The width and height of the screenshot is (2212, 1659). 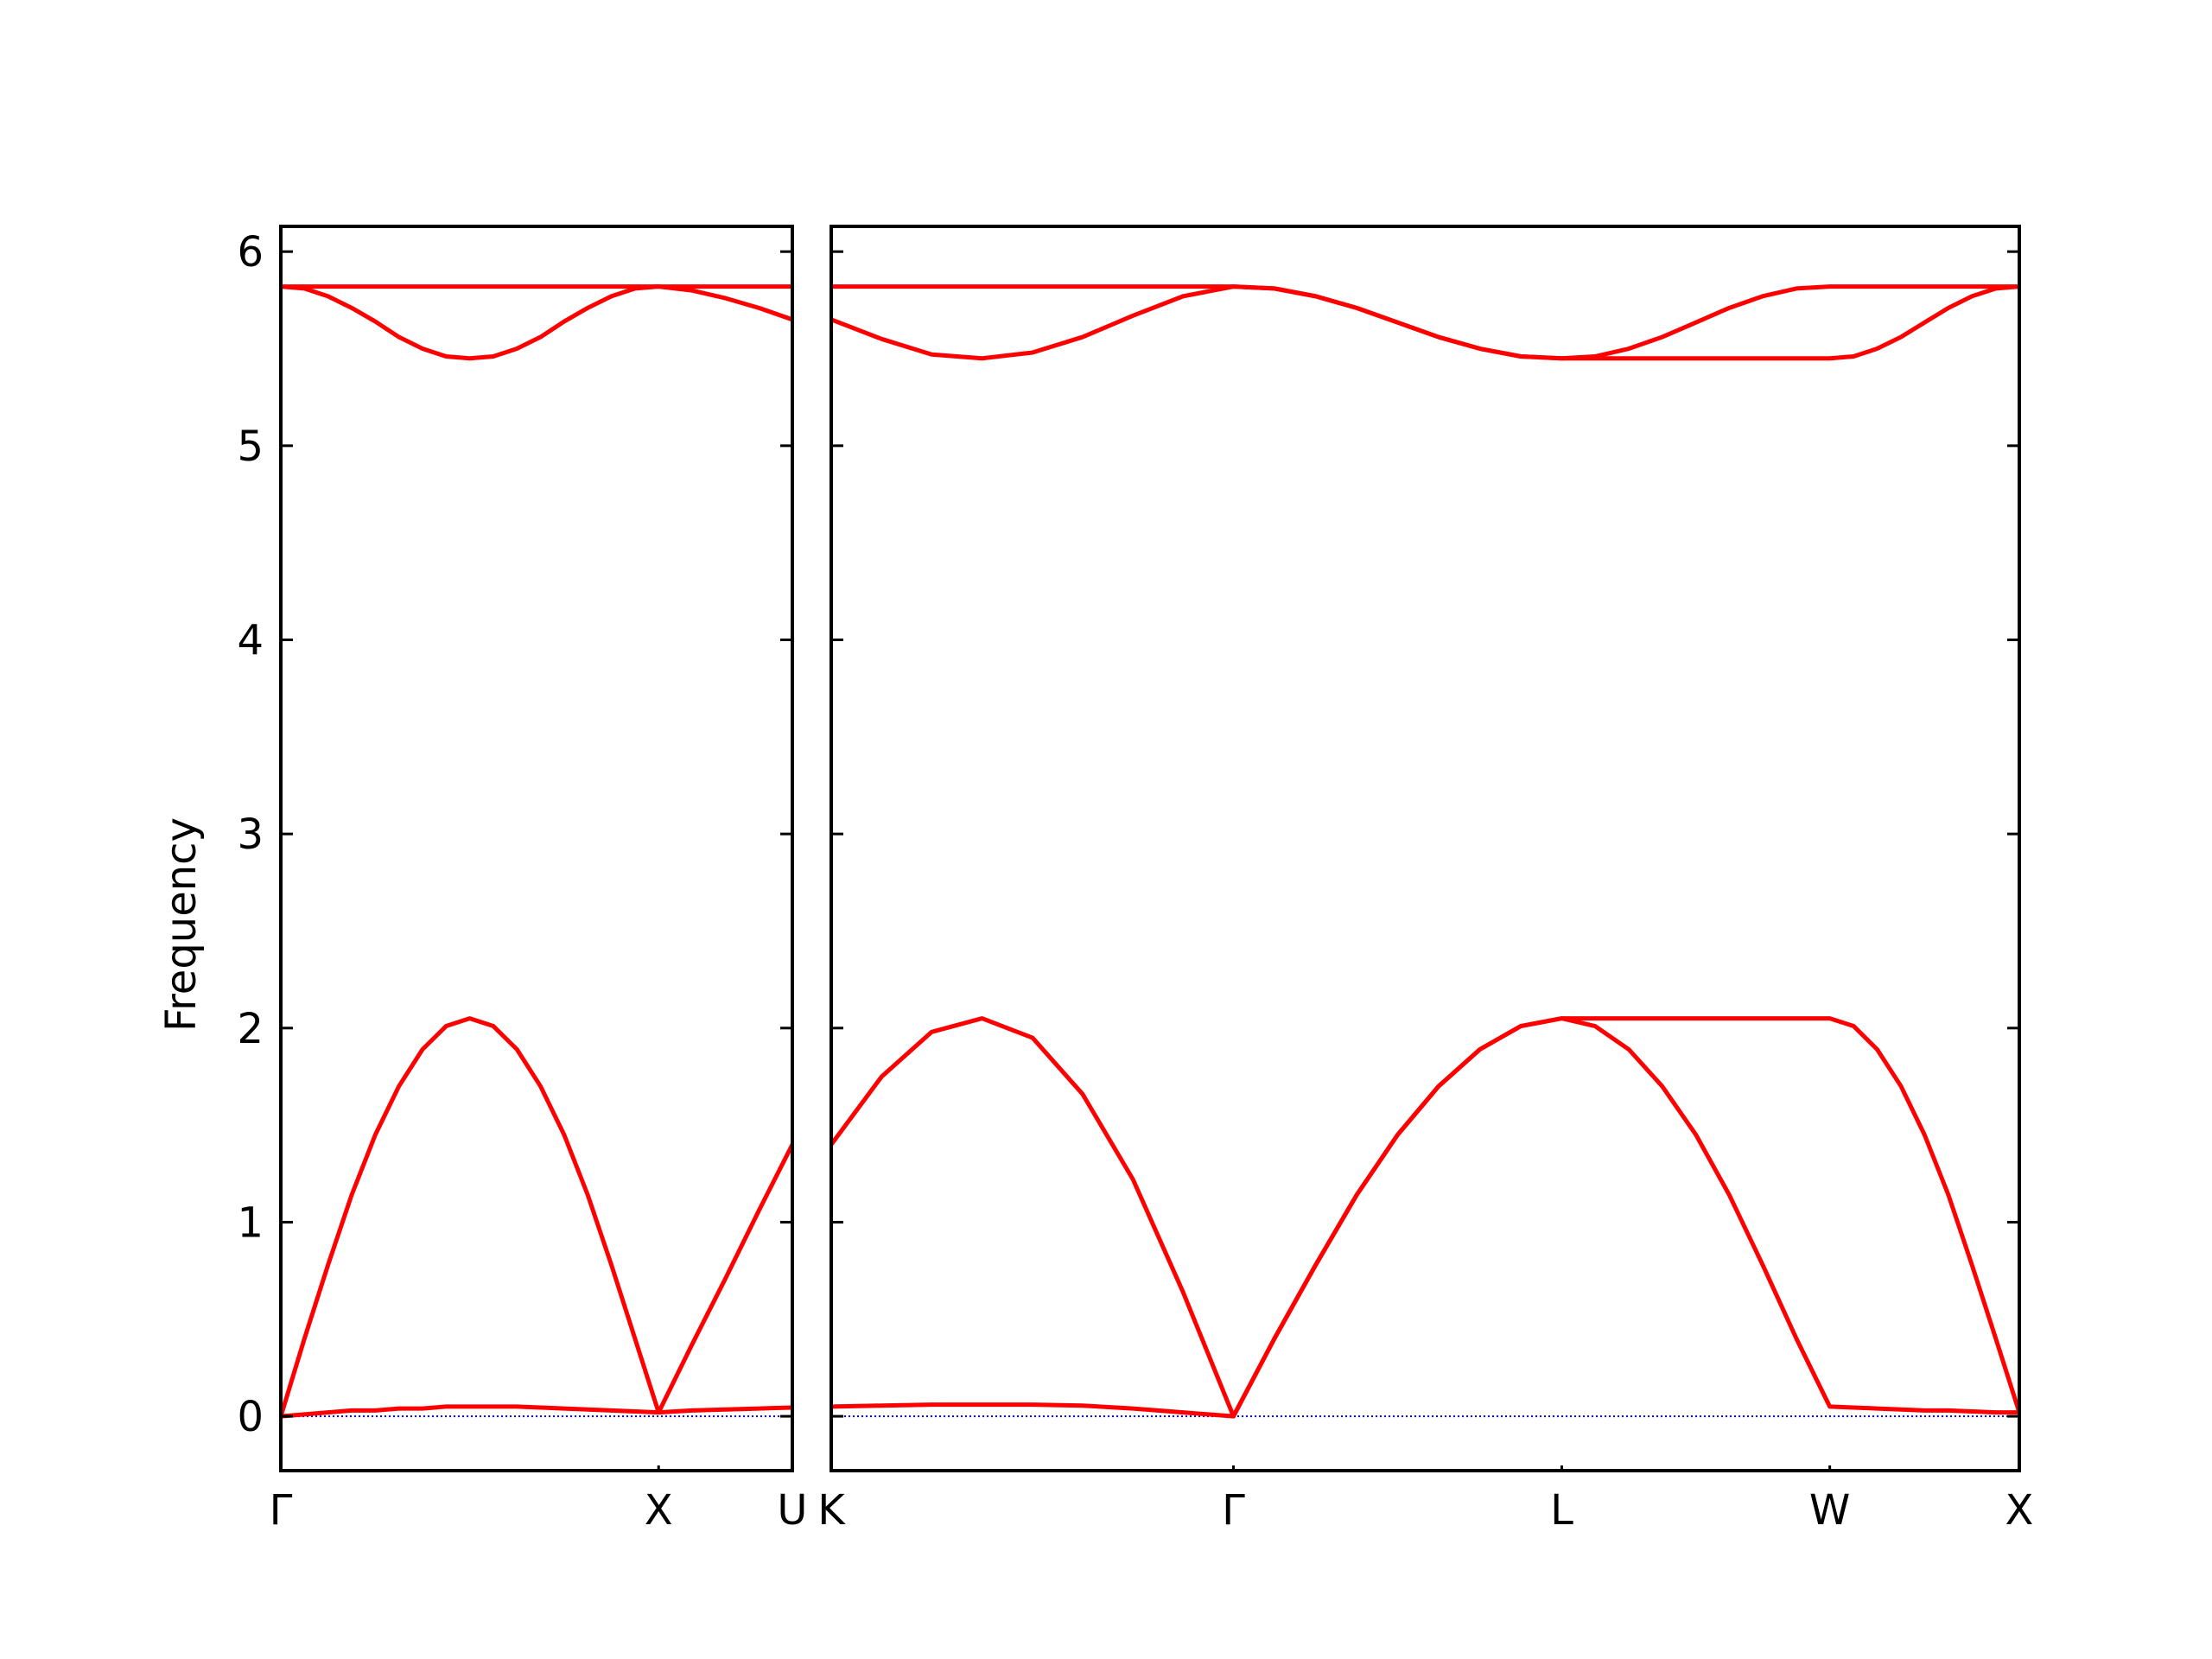 What do you see at coordinates (1561, 1510) in the screenshot?
I see `x-tick-label: L` at bounding box center [1561, 1510].